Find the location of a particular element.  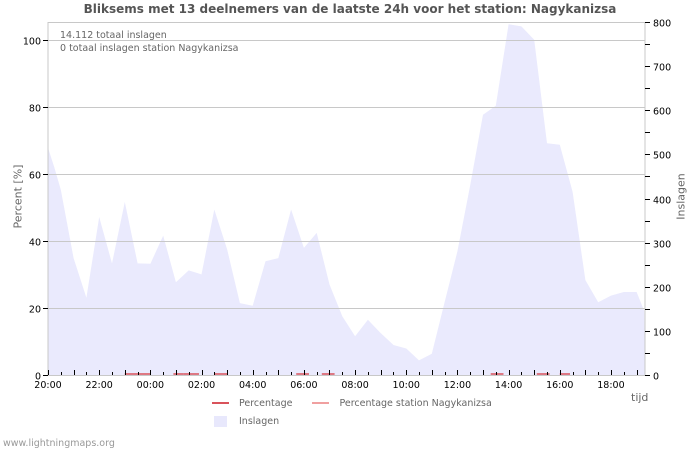

svg-text: 08:00 is located at coordinates (354, 385).